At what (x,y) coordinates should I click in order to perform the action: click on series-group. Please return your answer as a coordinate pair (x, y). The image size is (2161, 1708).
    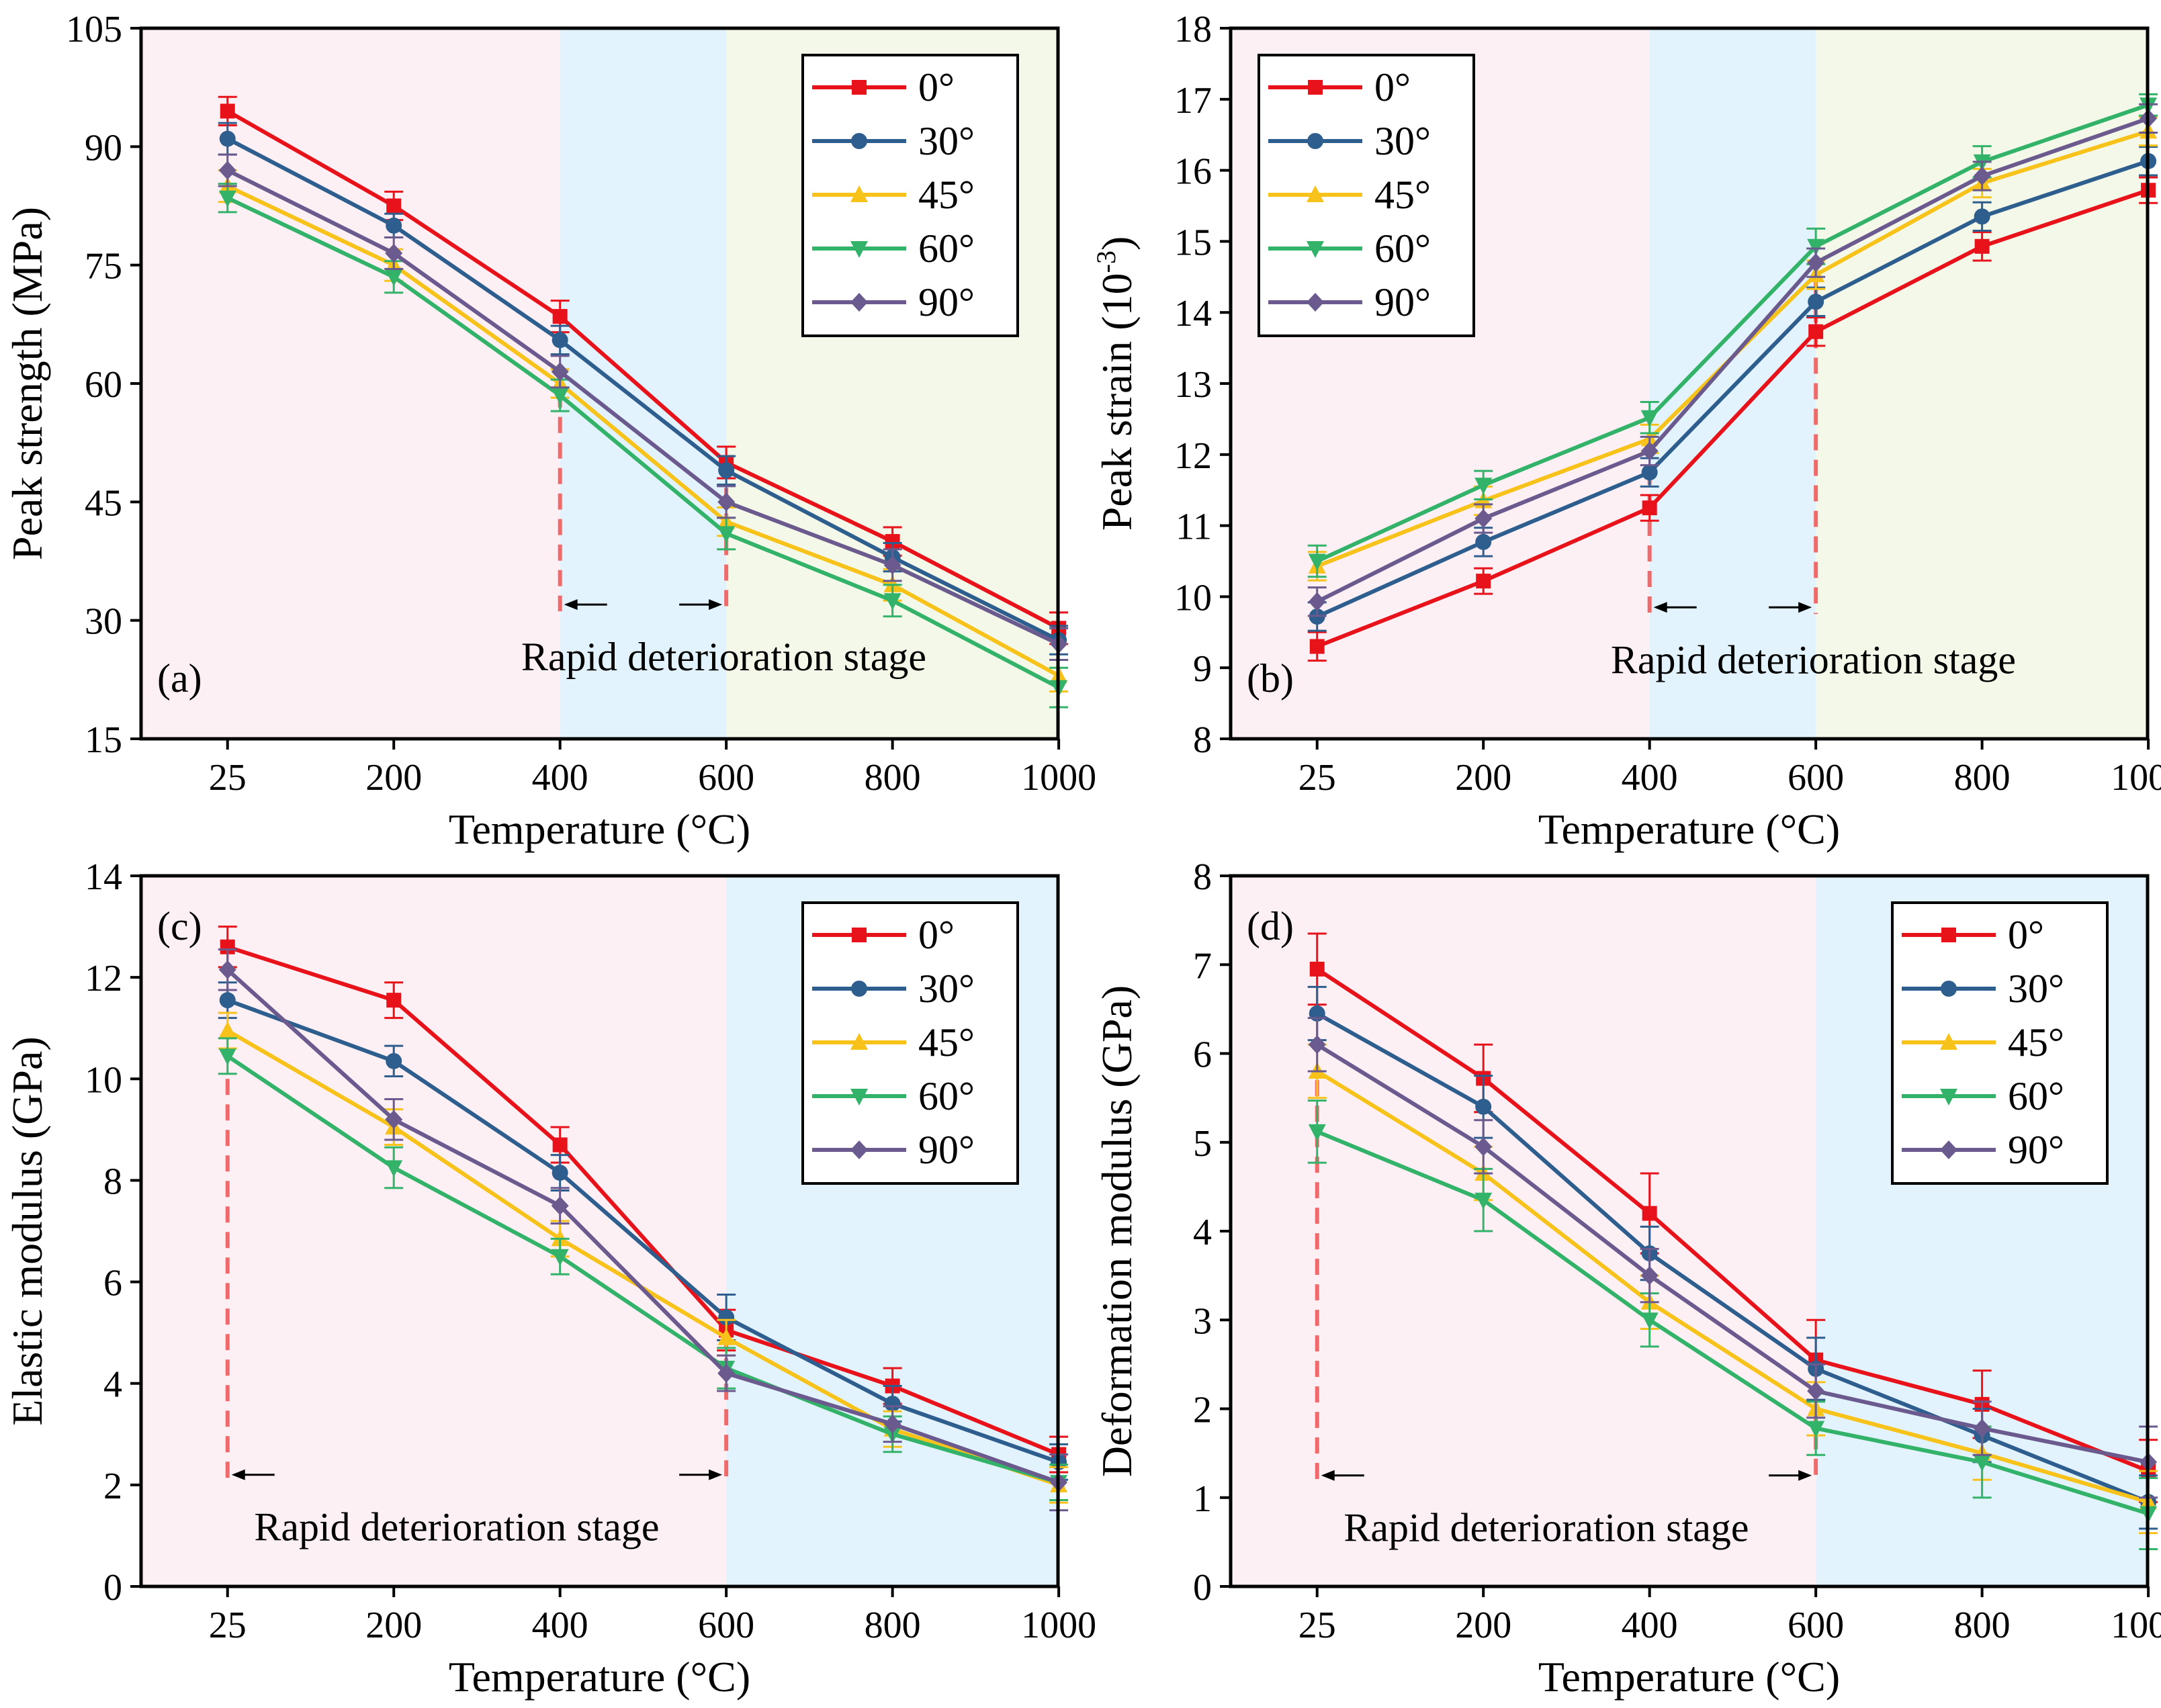
    Looking at the image, I should click on (1732, 377).